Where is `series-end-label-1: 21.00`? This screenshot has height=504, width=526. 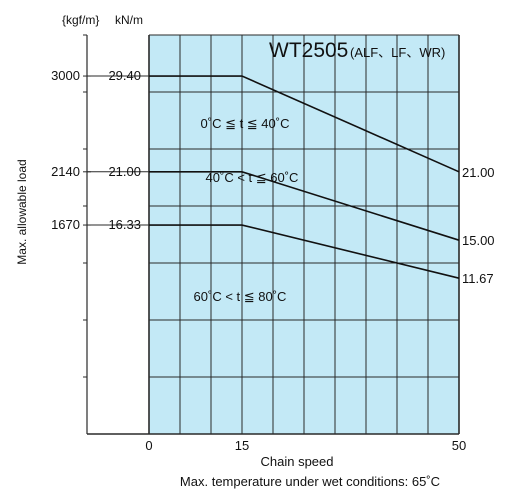 series-end-label-1: 21.00 is located at coordinates (478, 172).